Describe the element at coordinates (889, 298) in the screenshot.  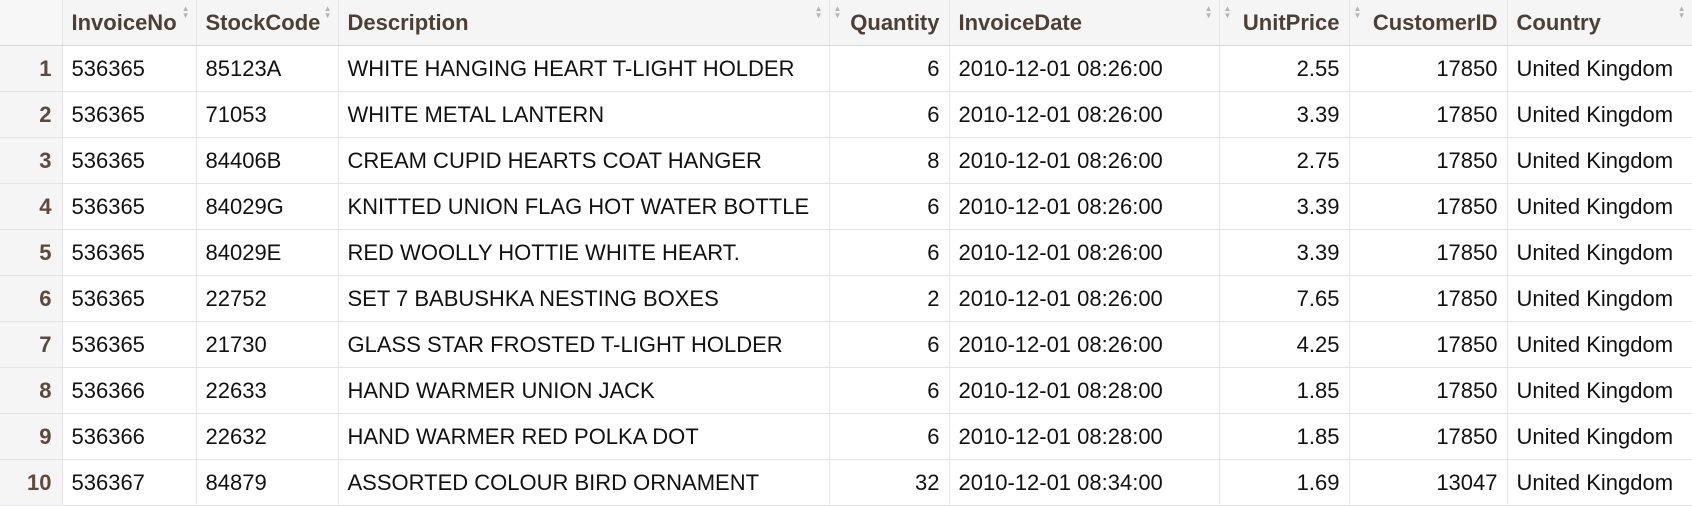
I see `quantity-cell: 2` at that location.